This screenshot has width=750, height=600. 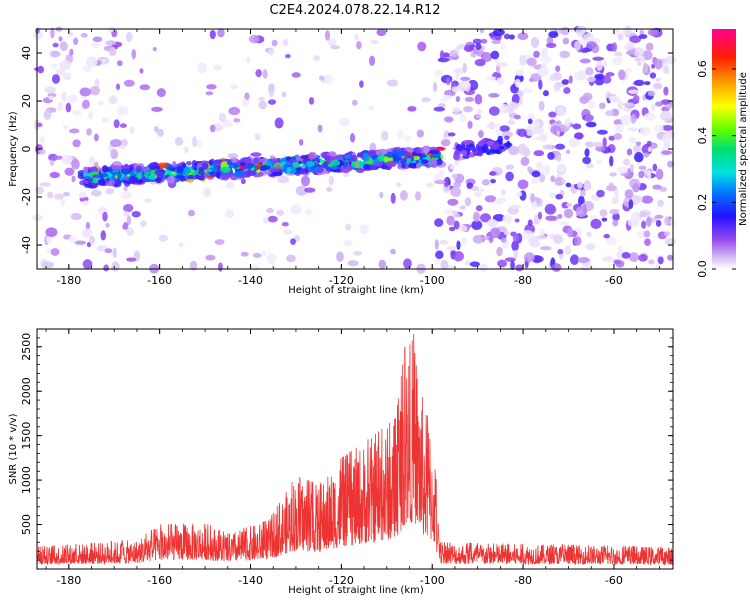 I want to click on snr-x-tick-label: -120, so click(x=341, y=580).